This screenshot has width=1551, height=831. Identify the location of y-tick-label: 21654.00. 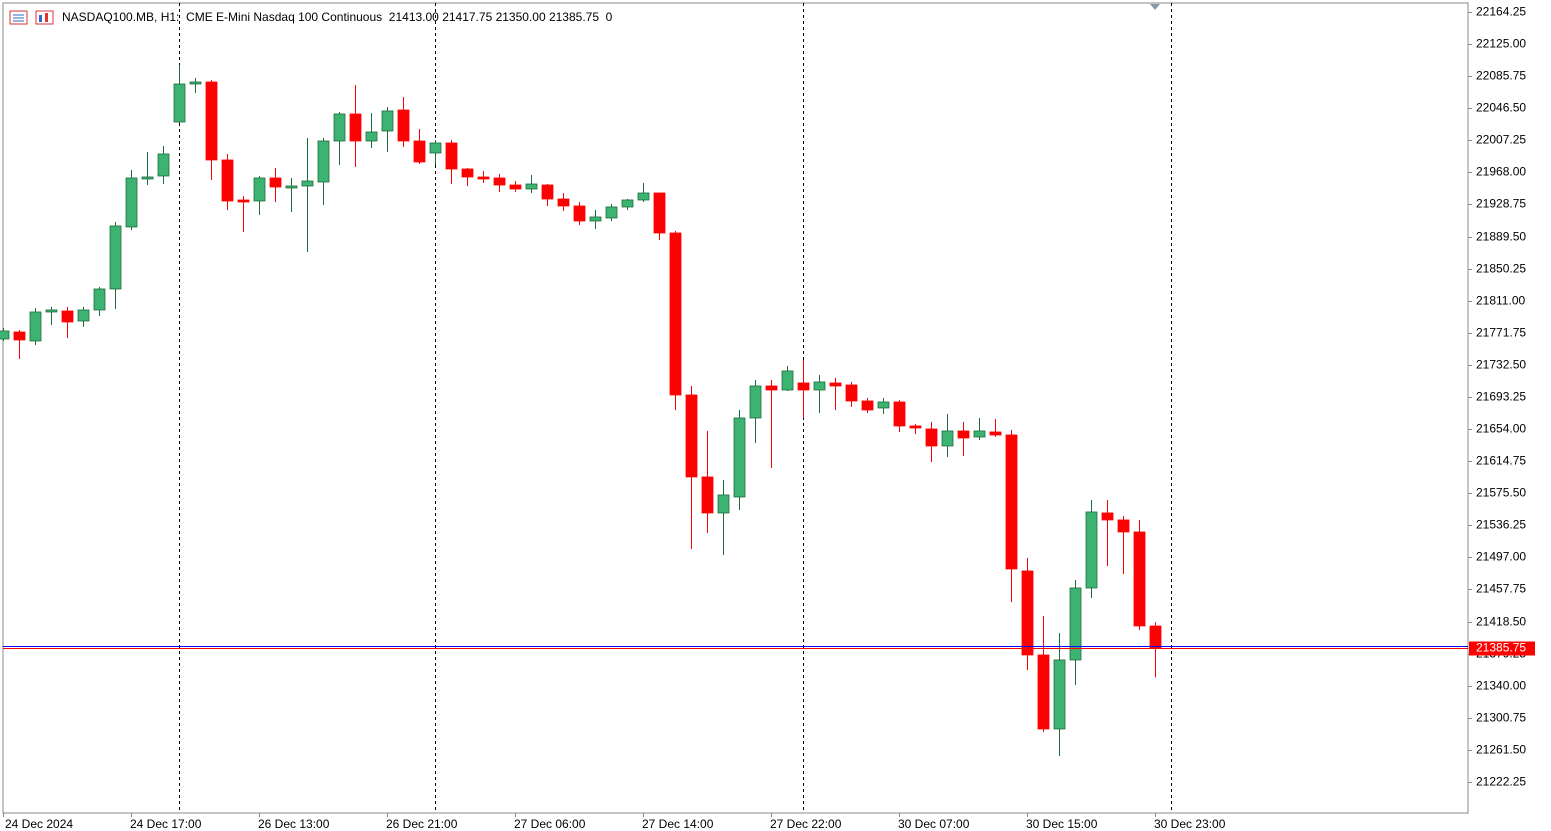
(1501, 429).